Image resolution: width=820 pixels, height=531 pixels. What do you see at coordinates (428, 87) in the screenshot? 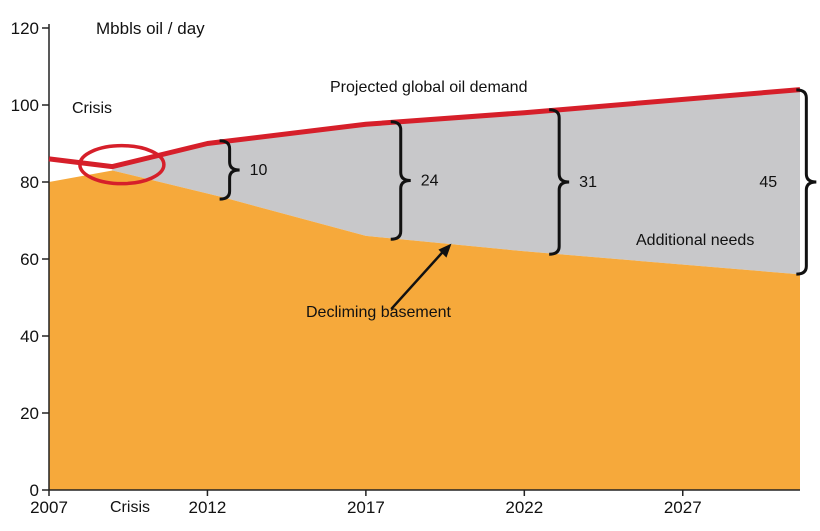
I see `demand-label: Projected global oil demand` at bounding box center [428, 87].